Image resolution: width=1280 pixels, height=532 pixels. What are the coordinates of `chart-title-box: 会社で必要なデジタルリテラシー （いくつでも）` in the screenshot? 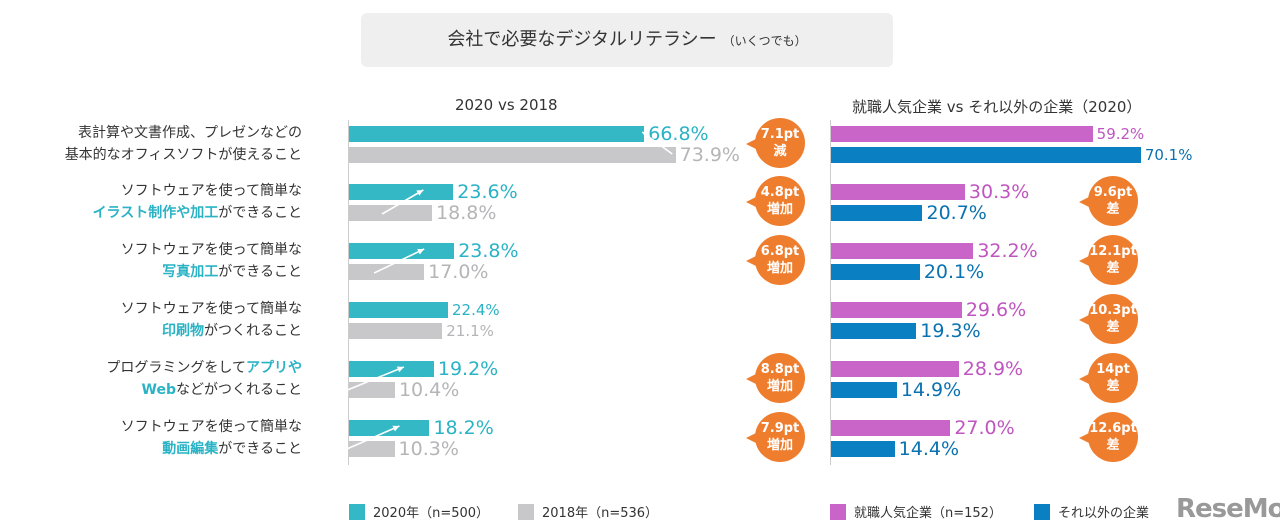 It's located at (627, 40).